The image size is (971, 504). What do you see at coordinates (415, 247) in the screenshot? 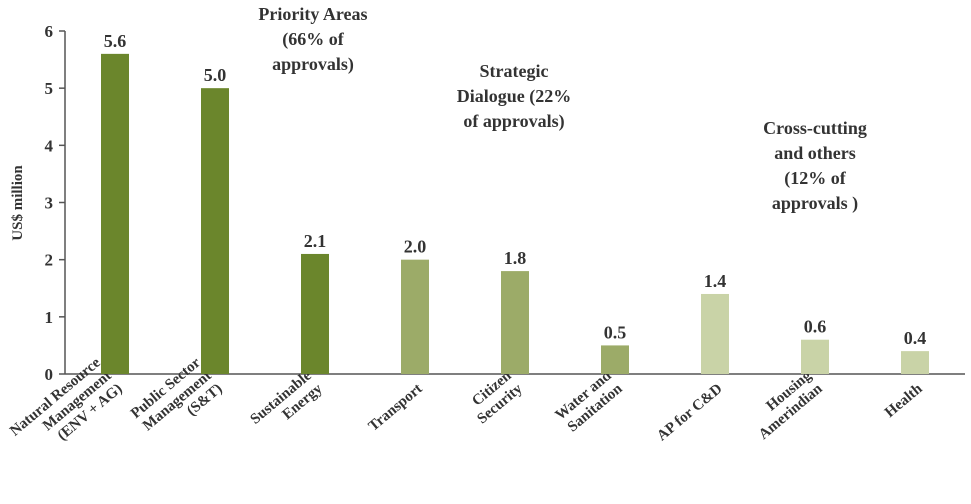
I see `data-label: 2.0` at bounding box center [415, 247].